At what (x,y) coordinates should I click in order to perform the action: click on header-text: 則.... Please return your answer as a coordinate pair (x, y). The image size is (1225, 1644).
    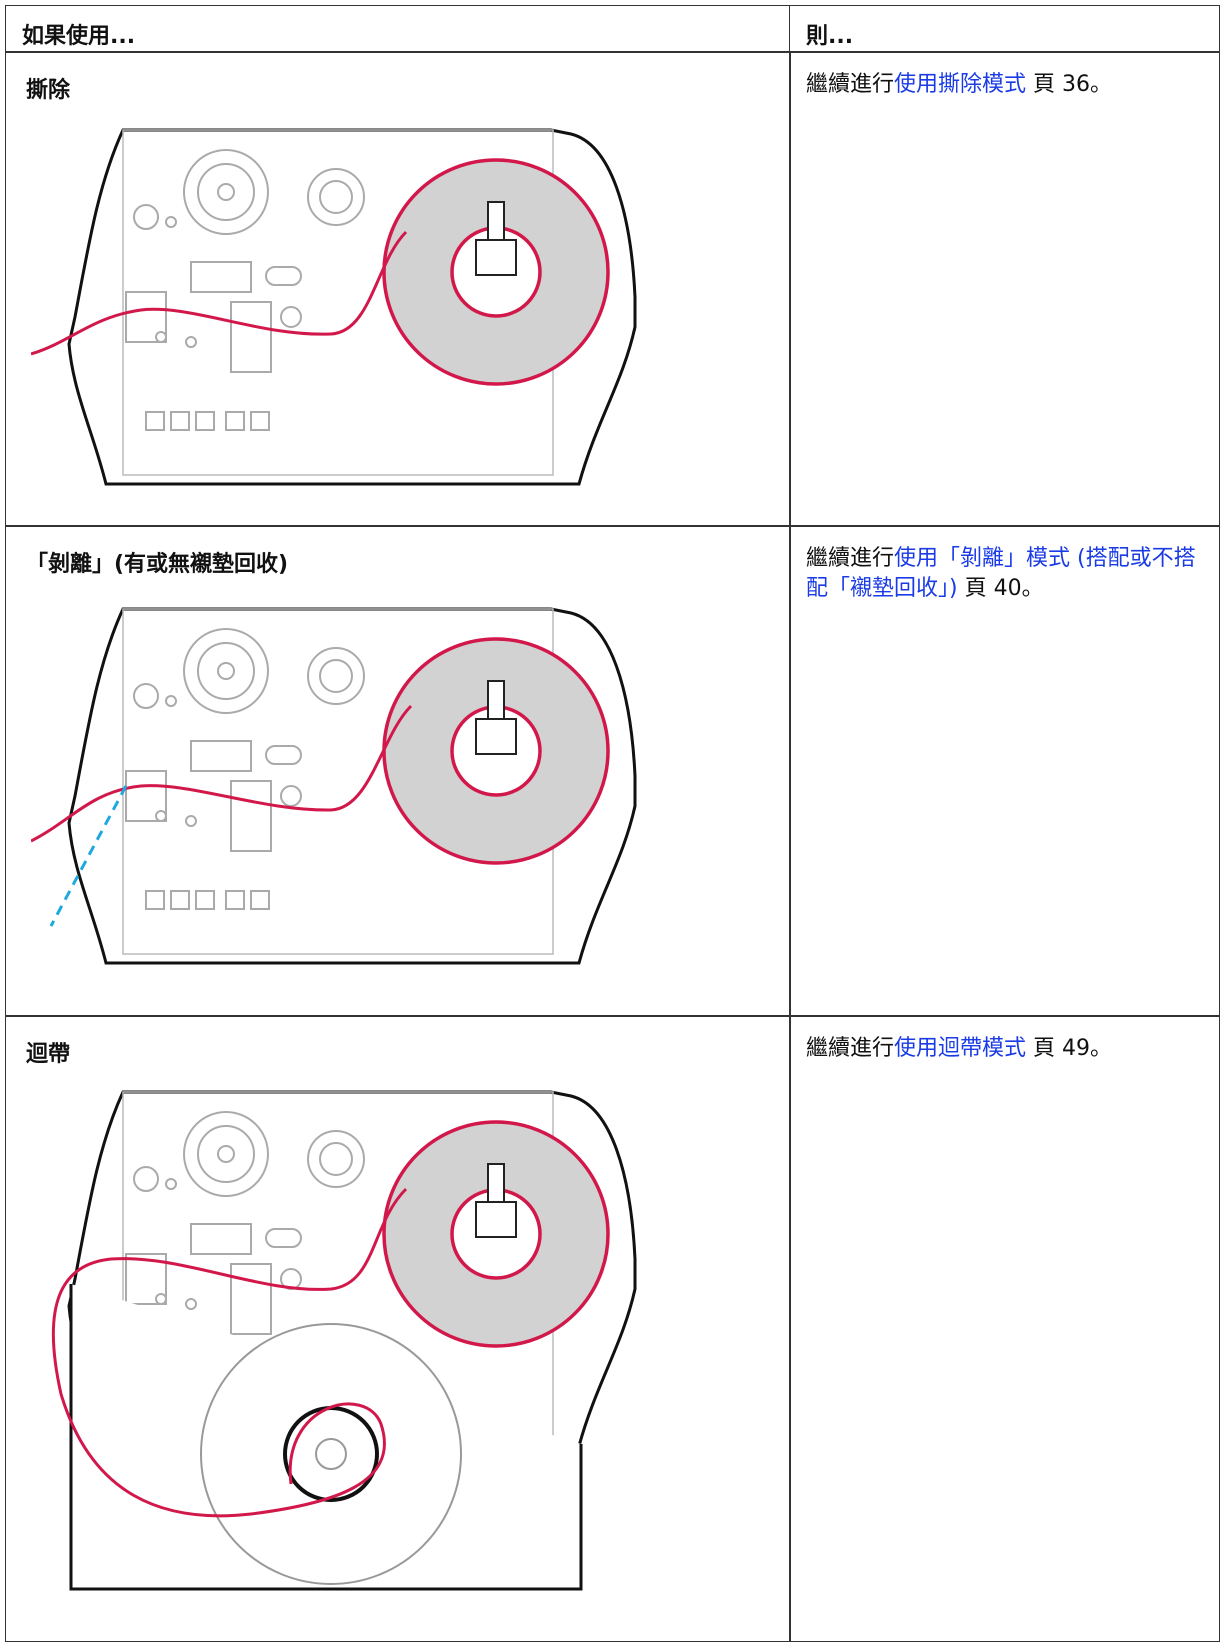
    Looking at the image, I should click on (830, 36).